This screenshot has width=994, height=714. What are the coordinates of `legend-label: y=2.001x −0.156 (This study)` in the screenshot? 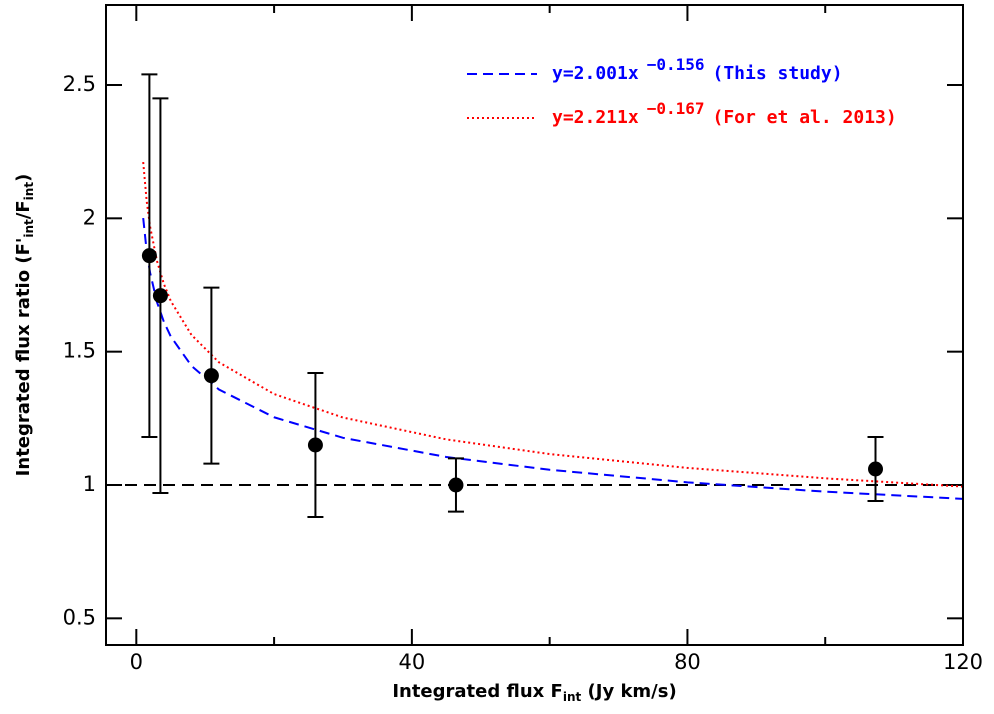 It's located at (697, 70).